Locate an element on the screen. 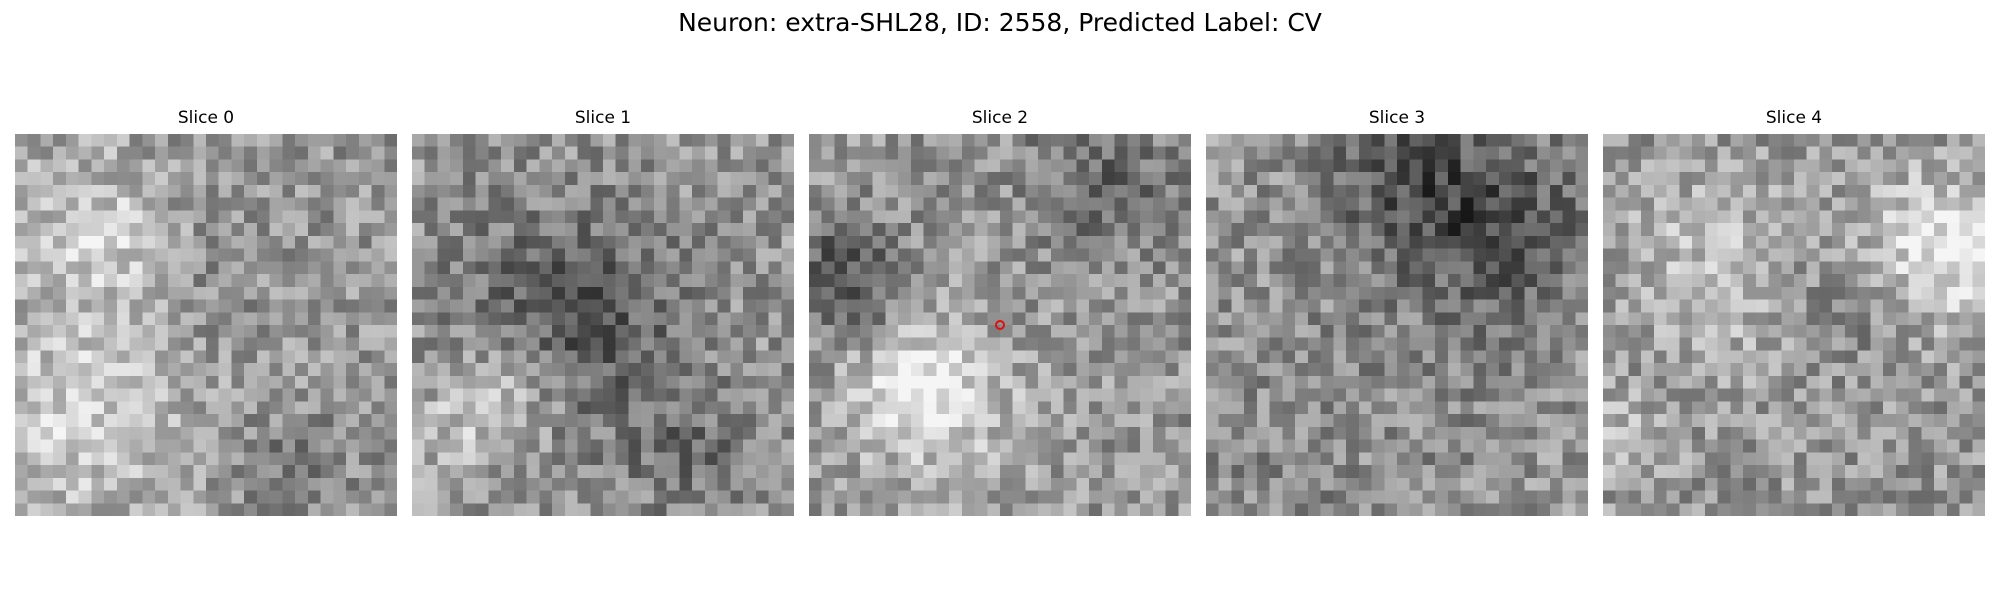 Image resolution: width=2000 pixels, height=600 pixels. slice-title-4: Slice 4 is located at coordinates (1794, 118).